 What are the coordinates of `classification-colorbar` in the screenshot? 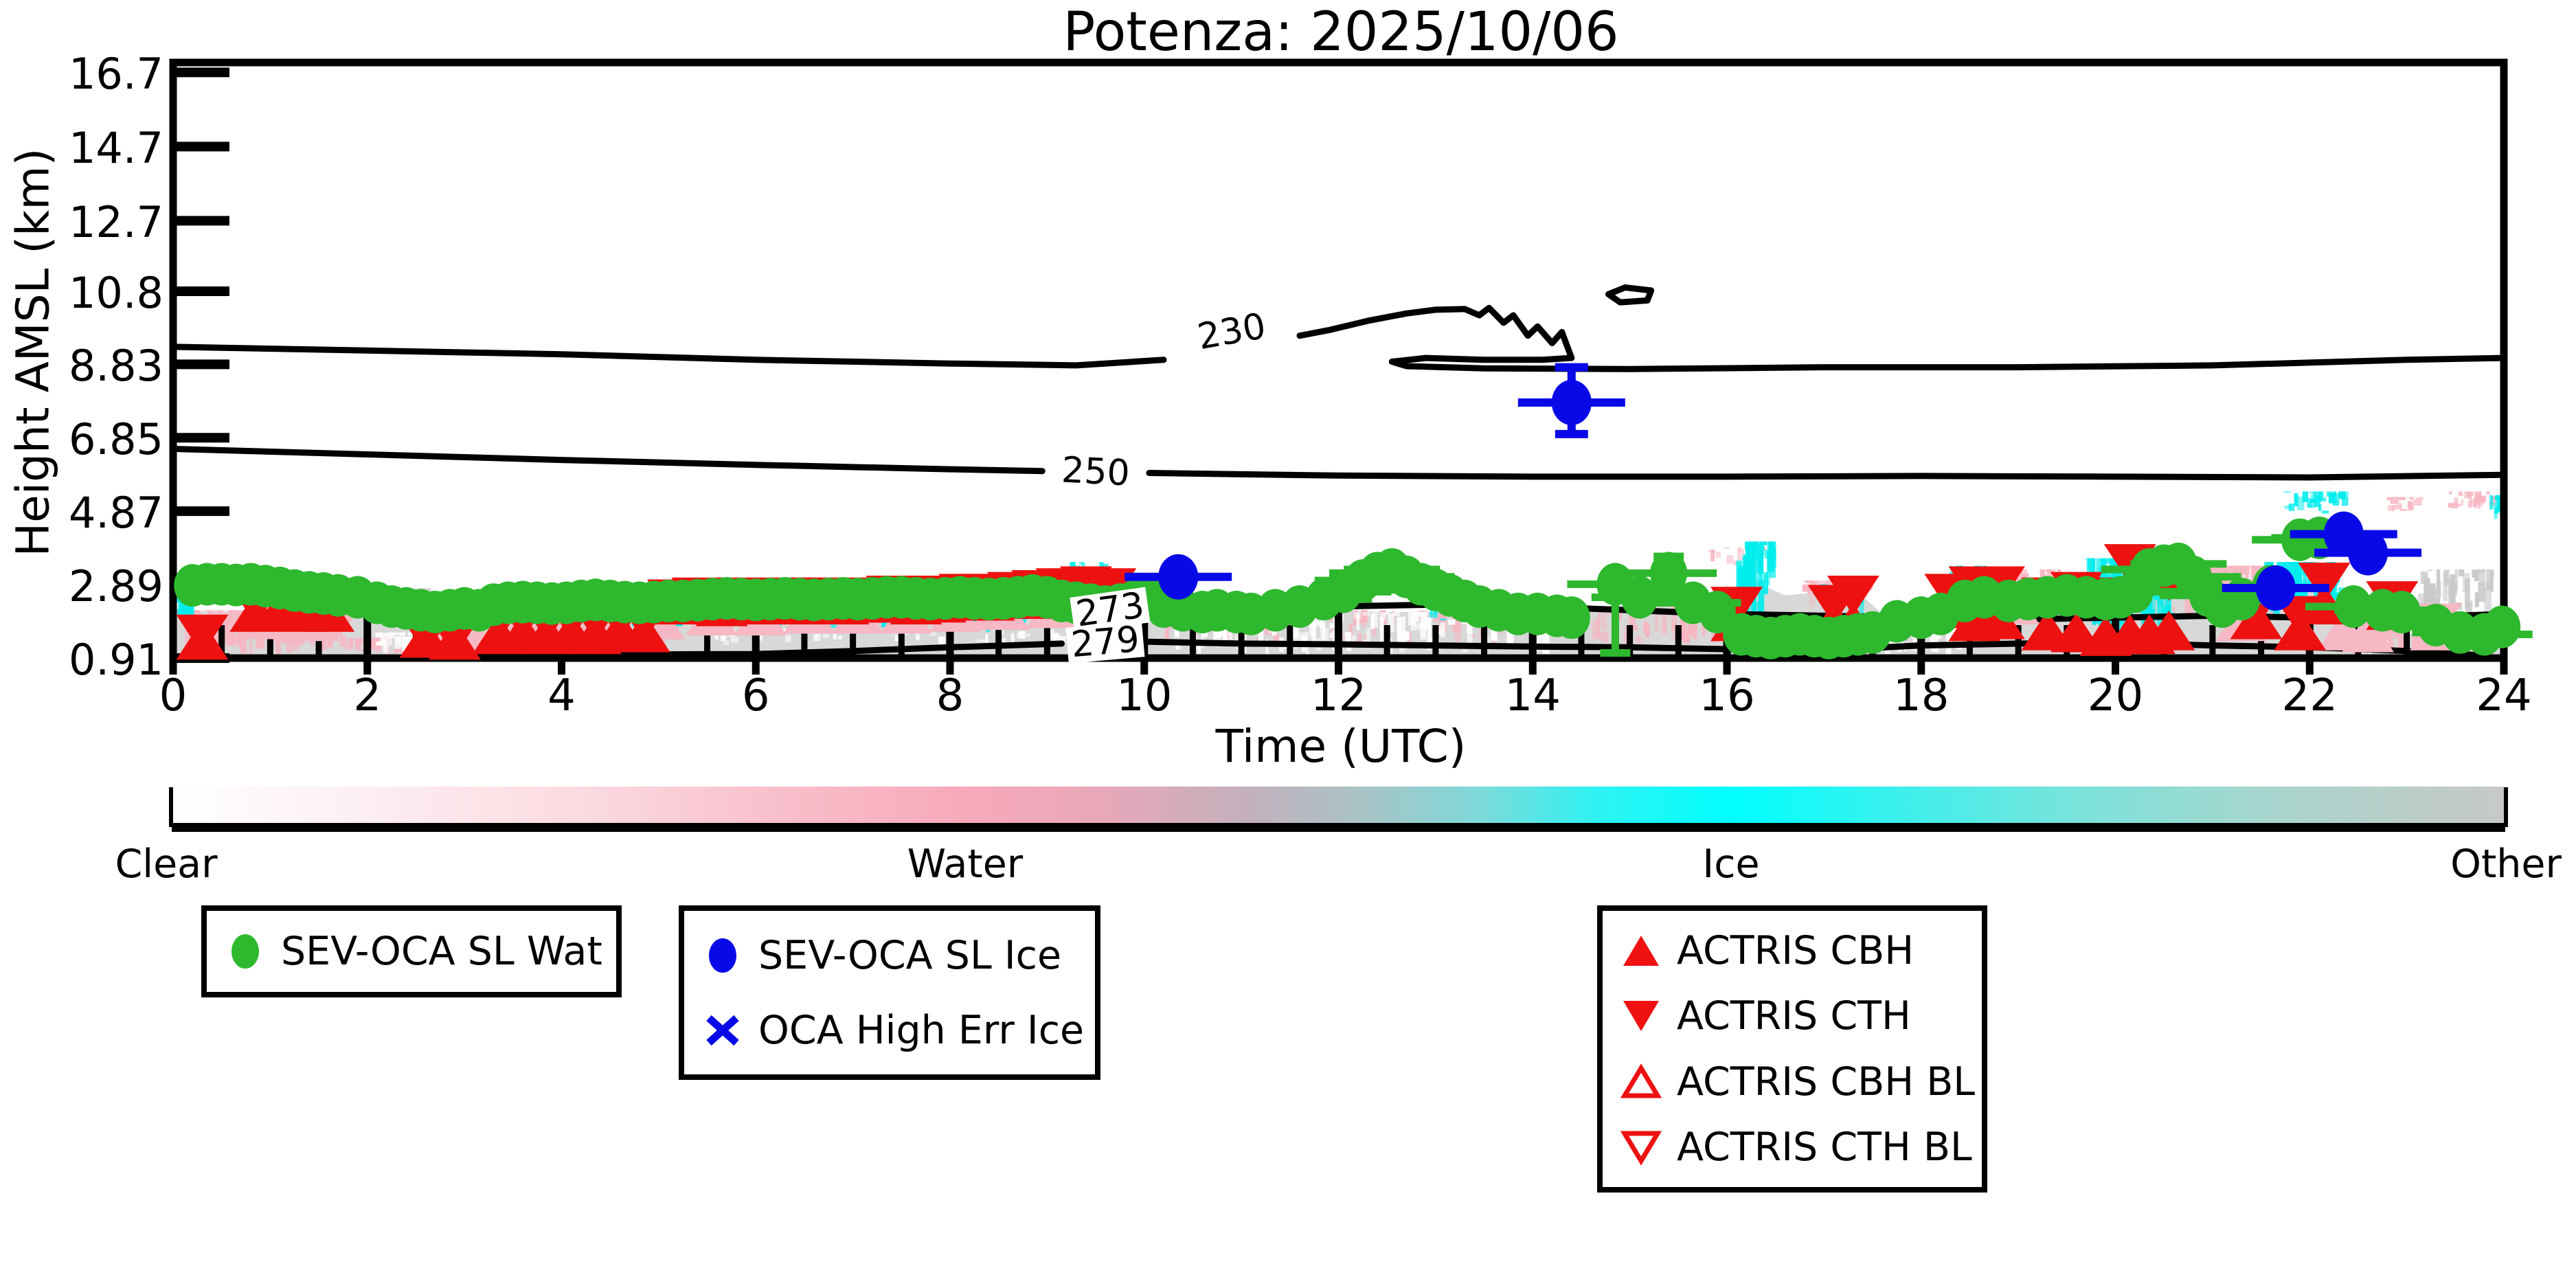 It's located at (1338, 805).